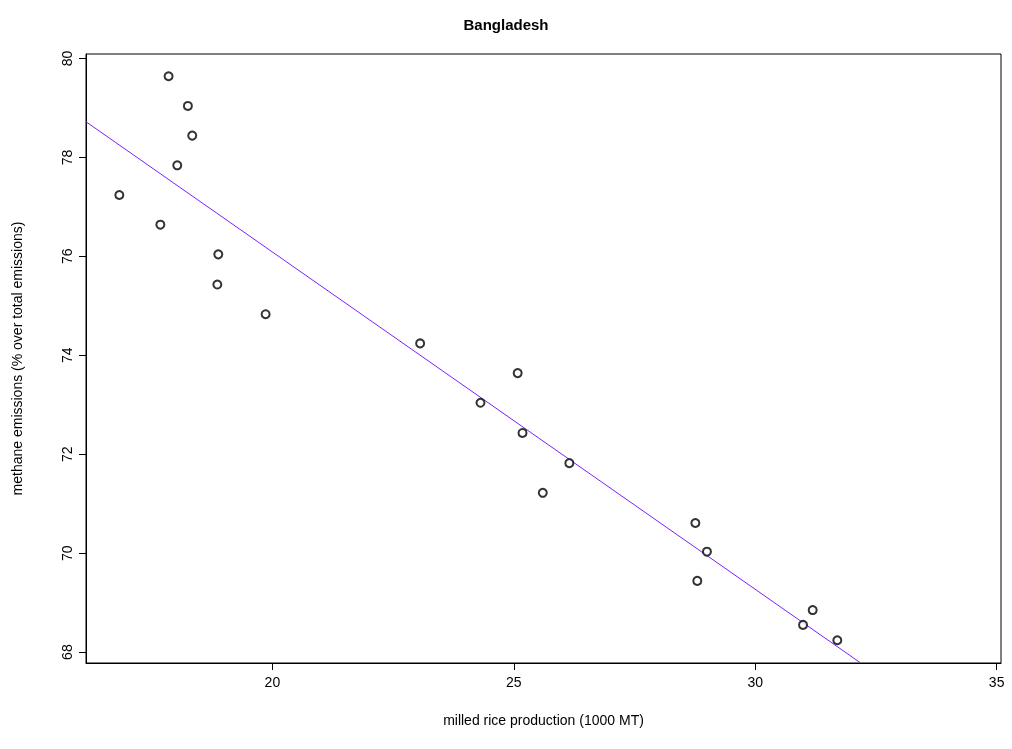  I want to click on y-axis-title: methane emissions (% over total emissions), so click(17, 358).